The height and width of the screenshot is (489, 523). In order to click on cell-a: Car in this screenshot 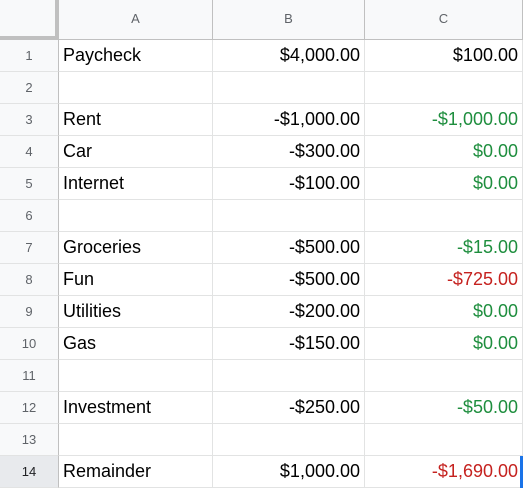, I will do `click(136, 152)`.